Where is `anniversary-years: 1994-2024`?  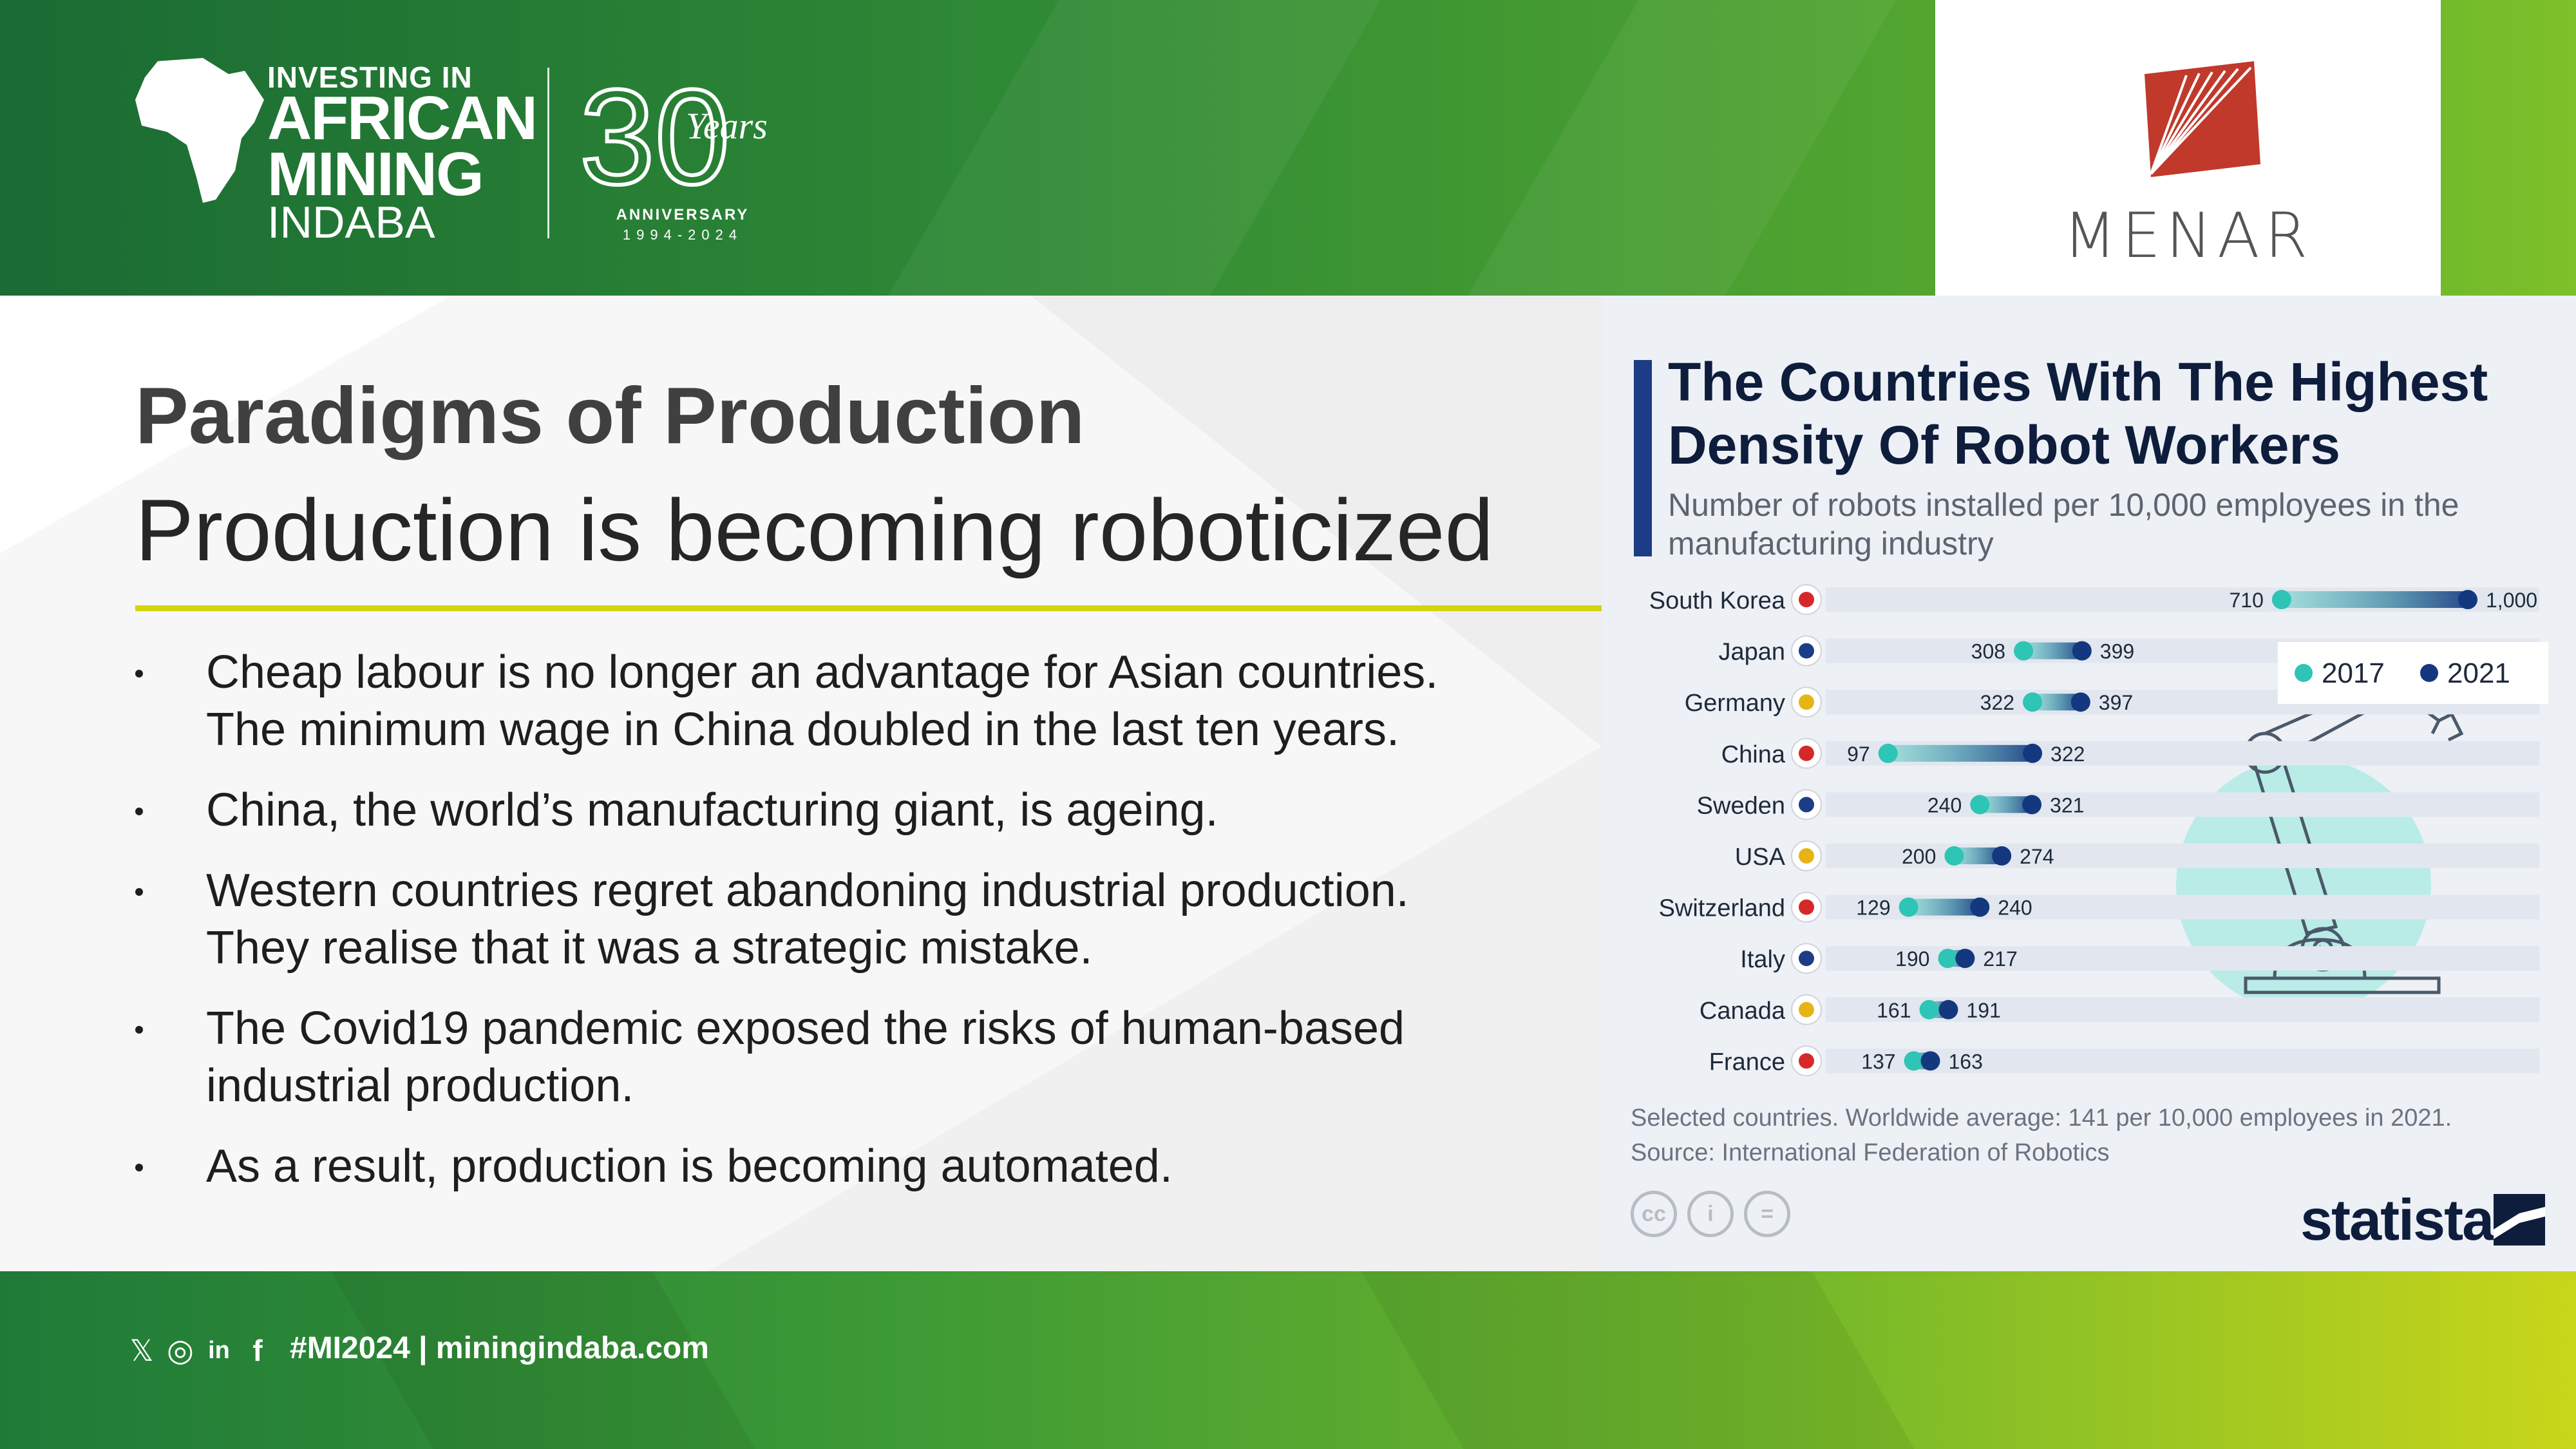 anniversary-years: 1994-2024 is located at coordinates (683, 235).